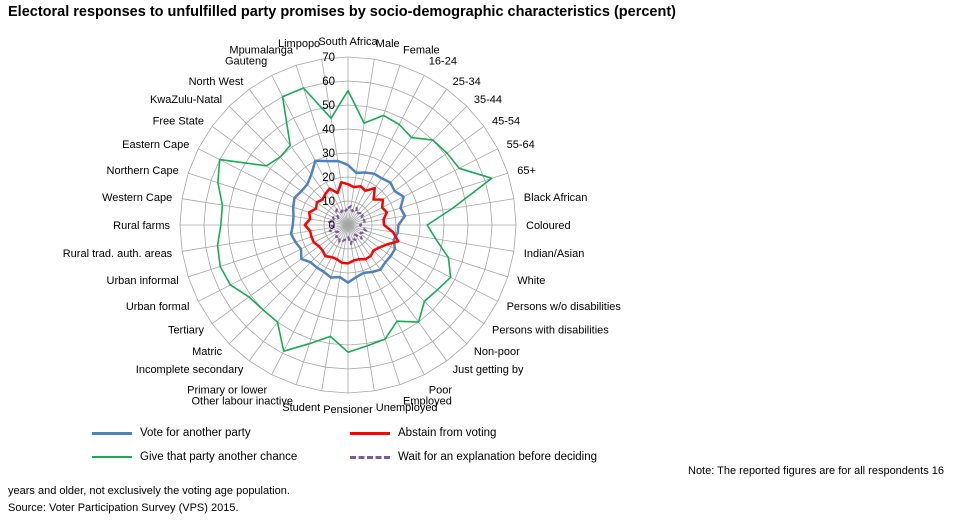  Describe the element at coordinates (421, 51) in the screenshot. I see `category-label: Female` at that location.